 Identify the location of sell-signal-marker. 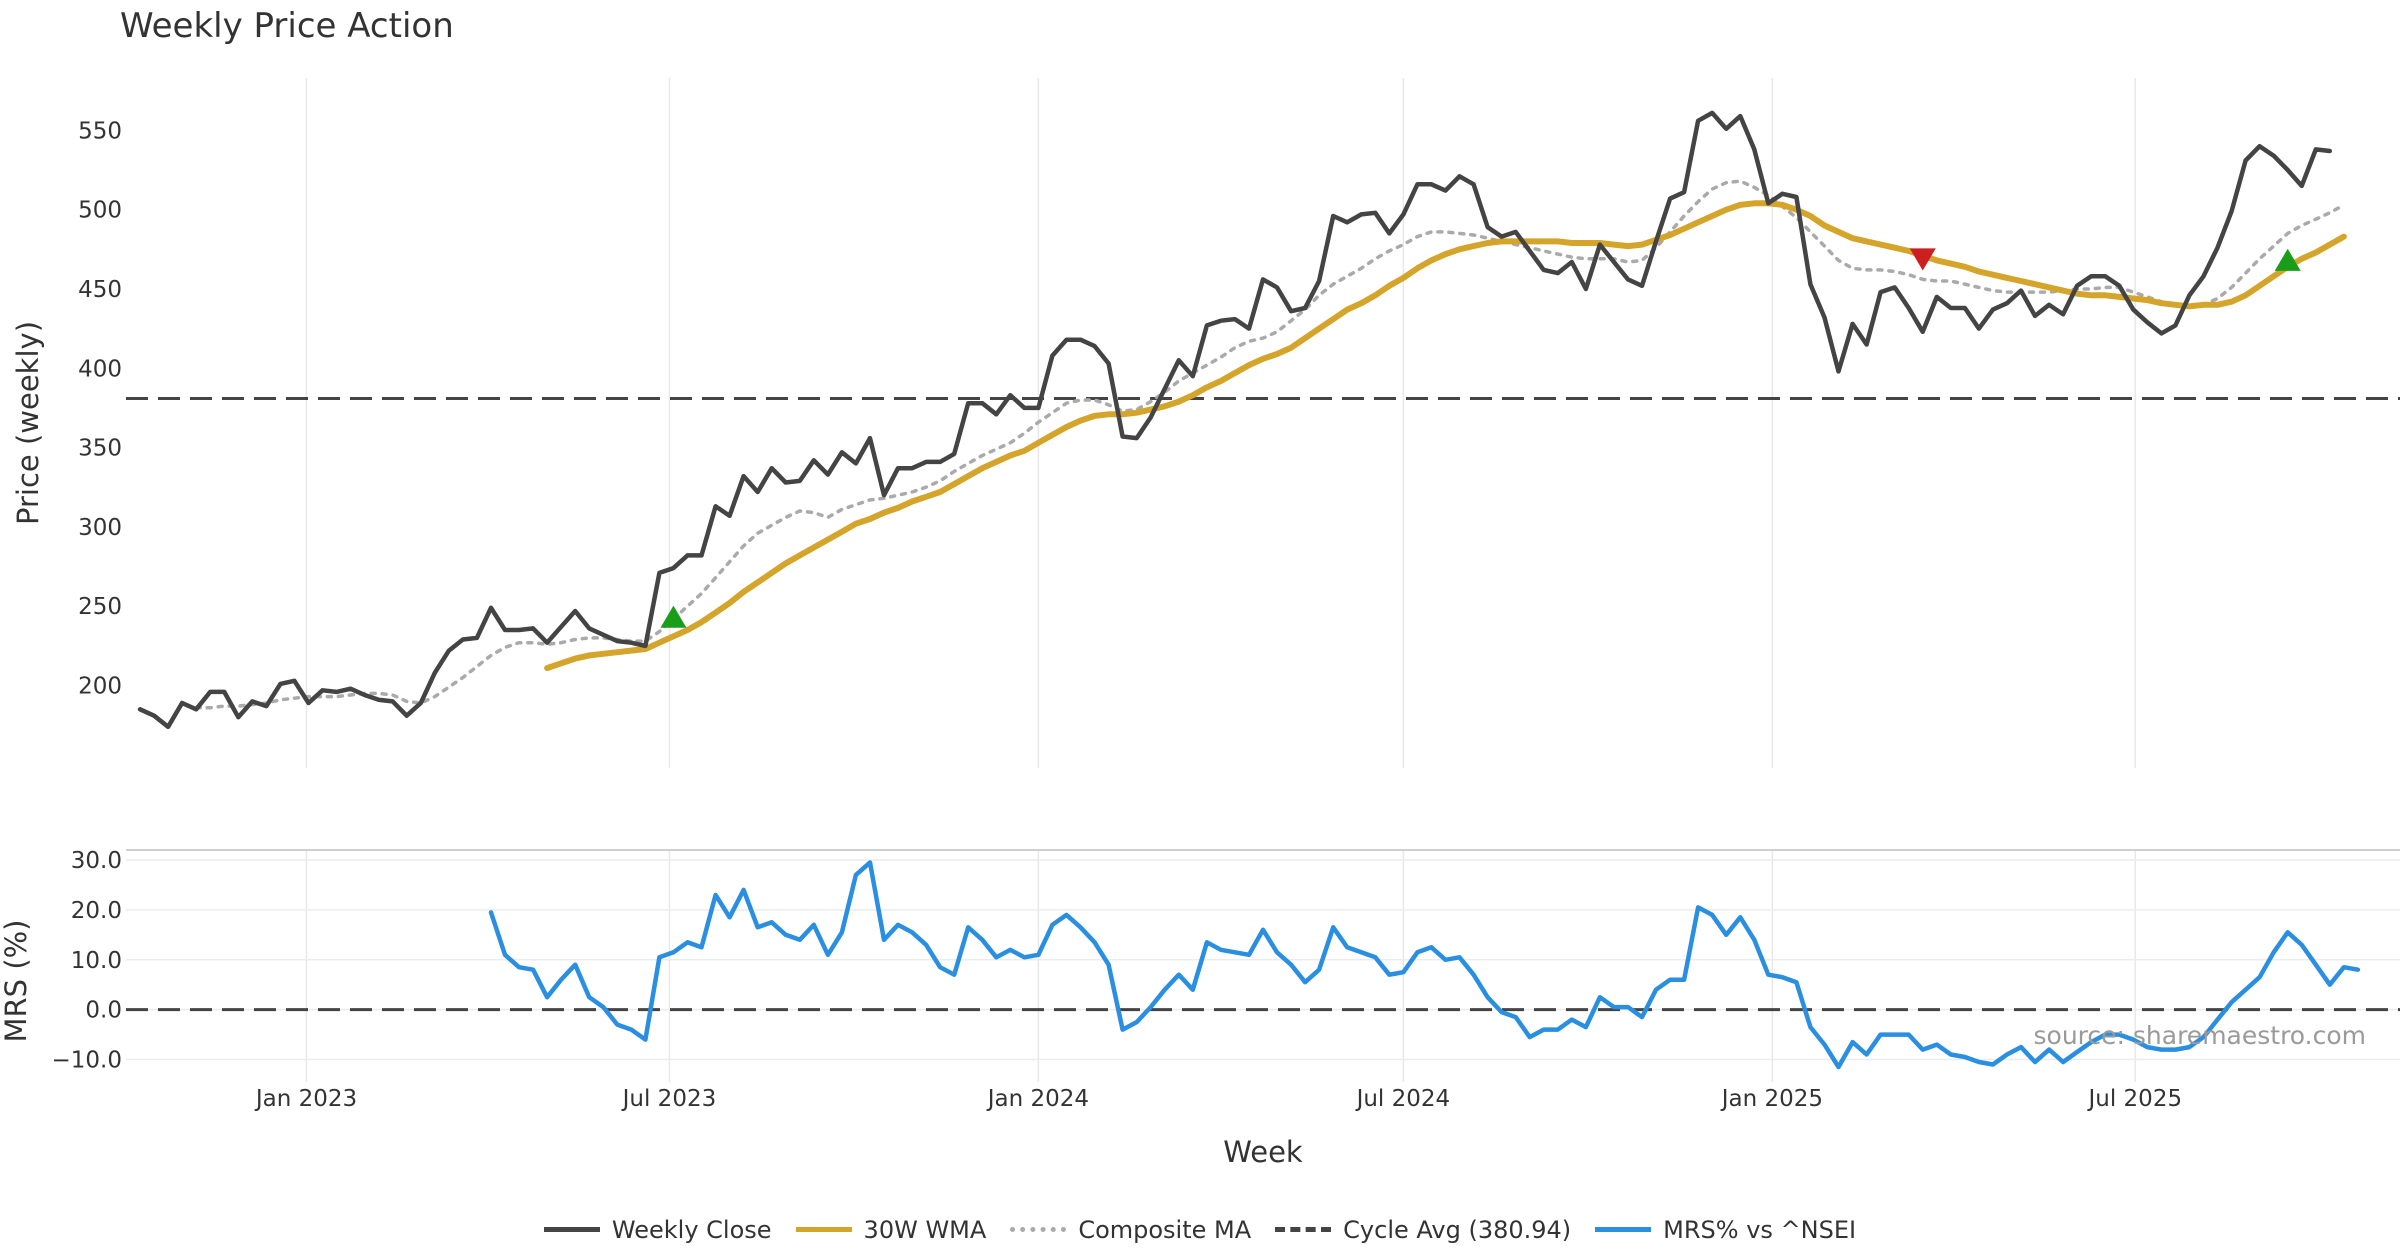
(1922, 259).